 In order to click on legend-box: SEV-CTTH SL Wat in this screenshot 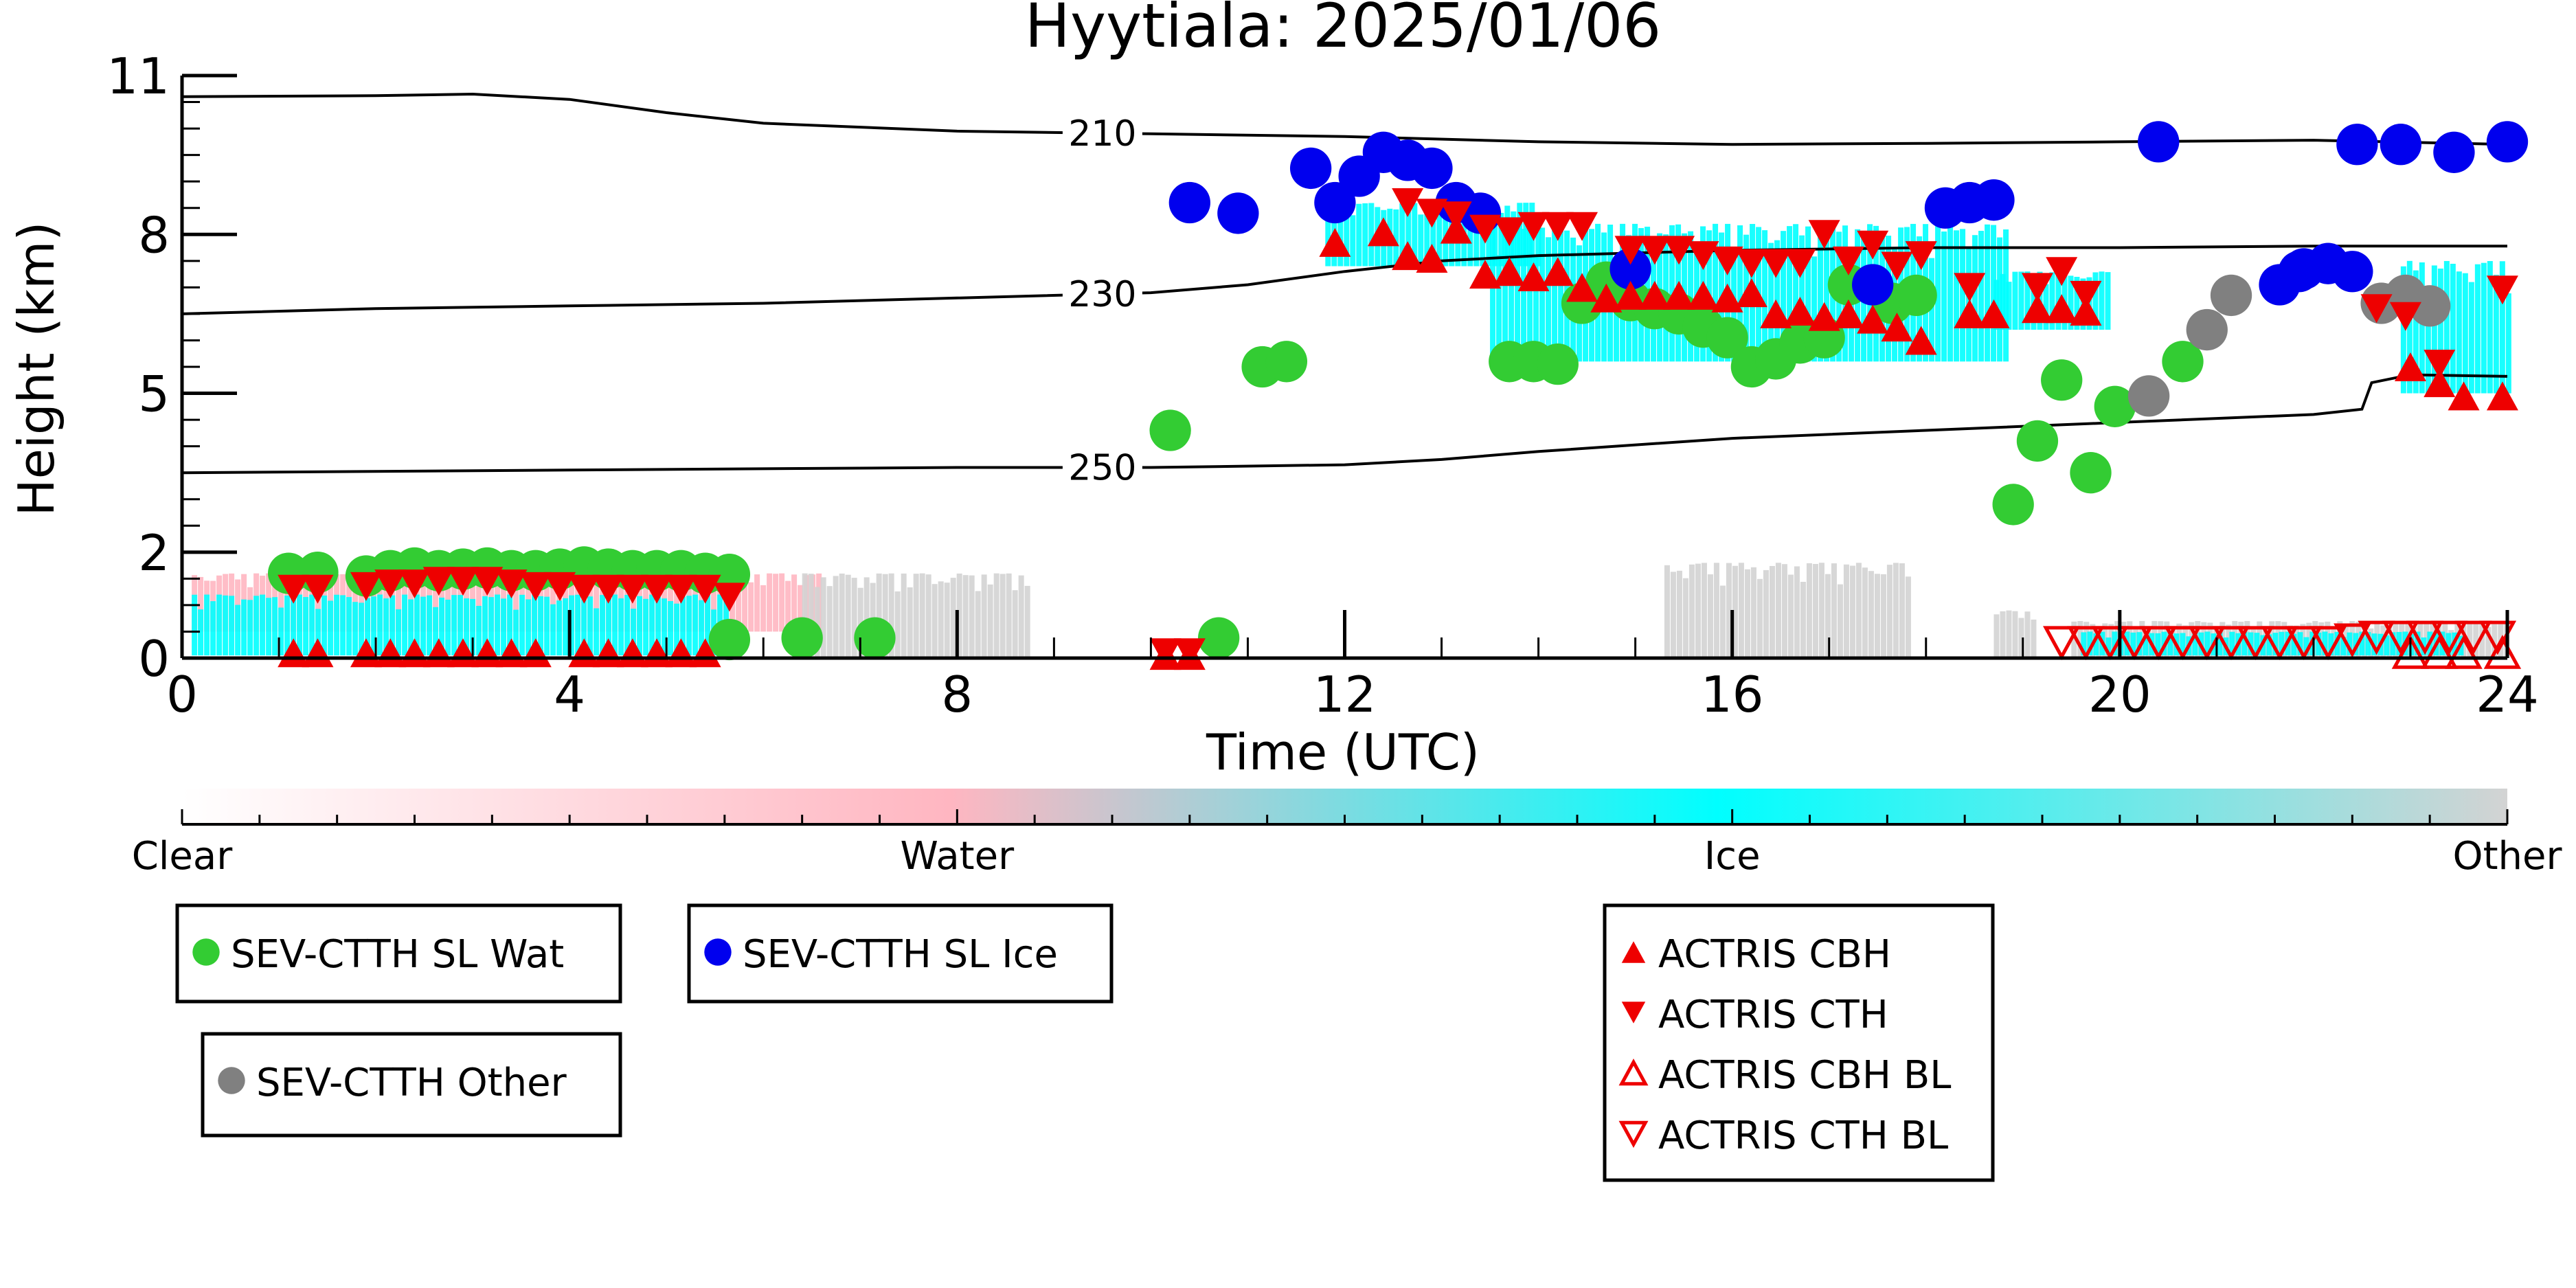, I will do `click(398, 953)`.